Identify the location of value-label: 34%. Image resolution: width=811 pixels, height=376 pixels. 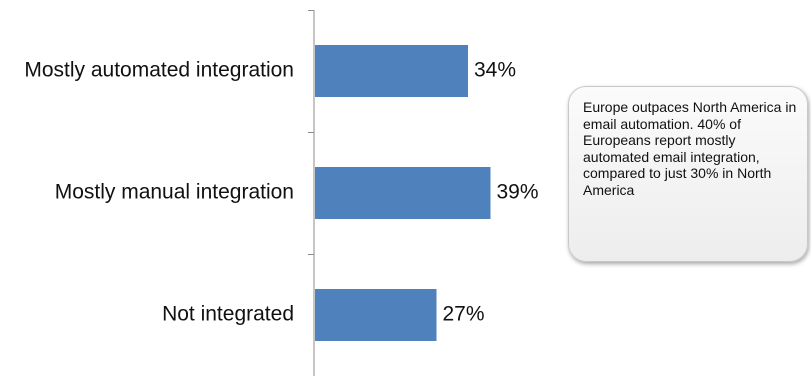
(495, 70).